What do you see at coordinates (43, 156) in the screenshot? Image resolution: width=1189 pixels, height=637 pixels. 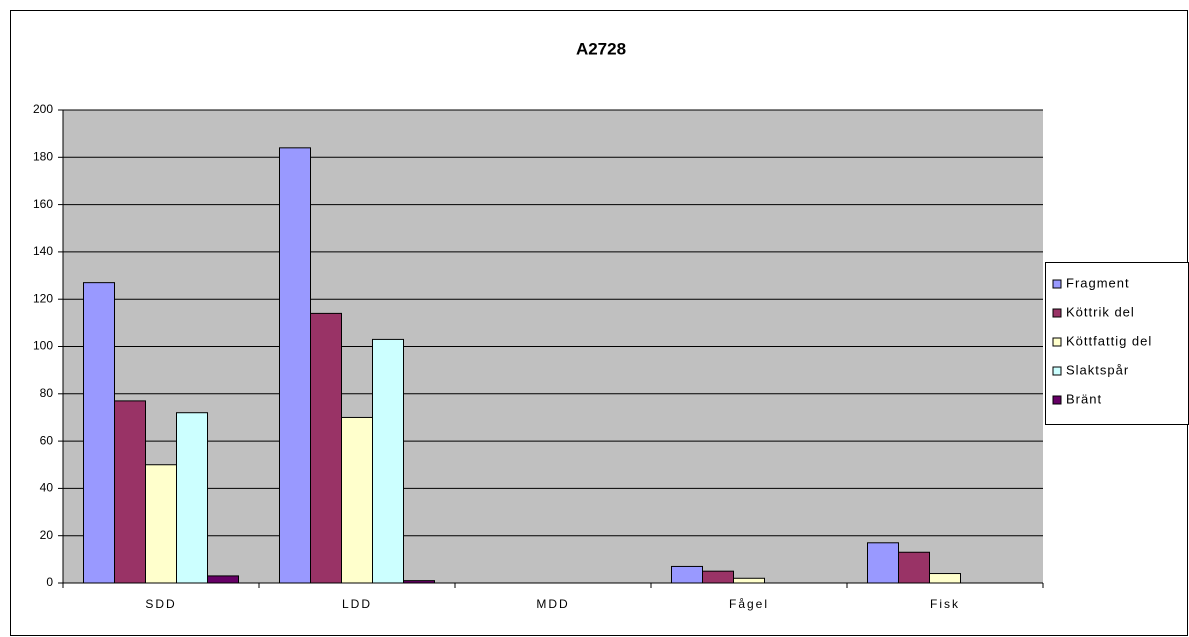 I see `y-tick-label: 180` at bounding box center [43, 156].